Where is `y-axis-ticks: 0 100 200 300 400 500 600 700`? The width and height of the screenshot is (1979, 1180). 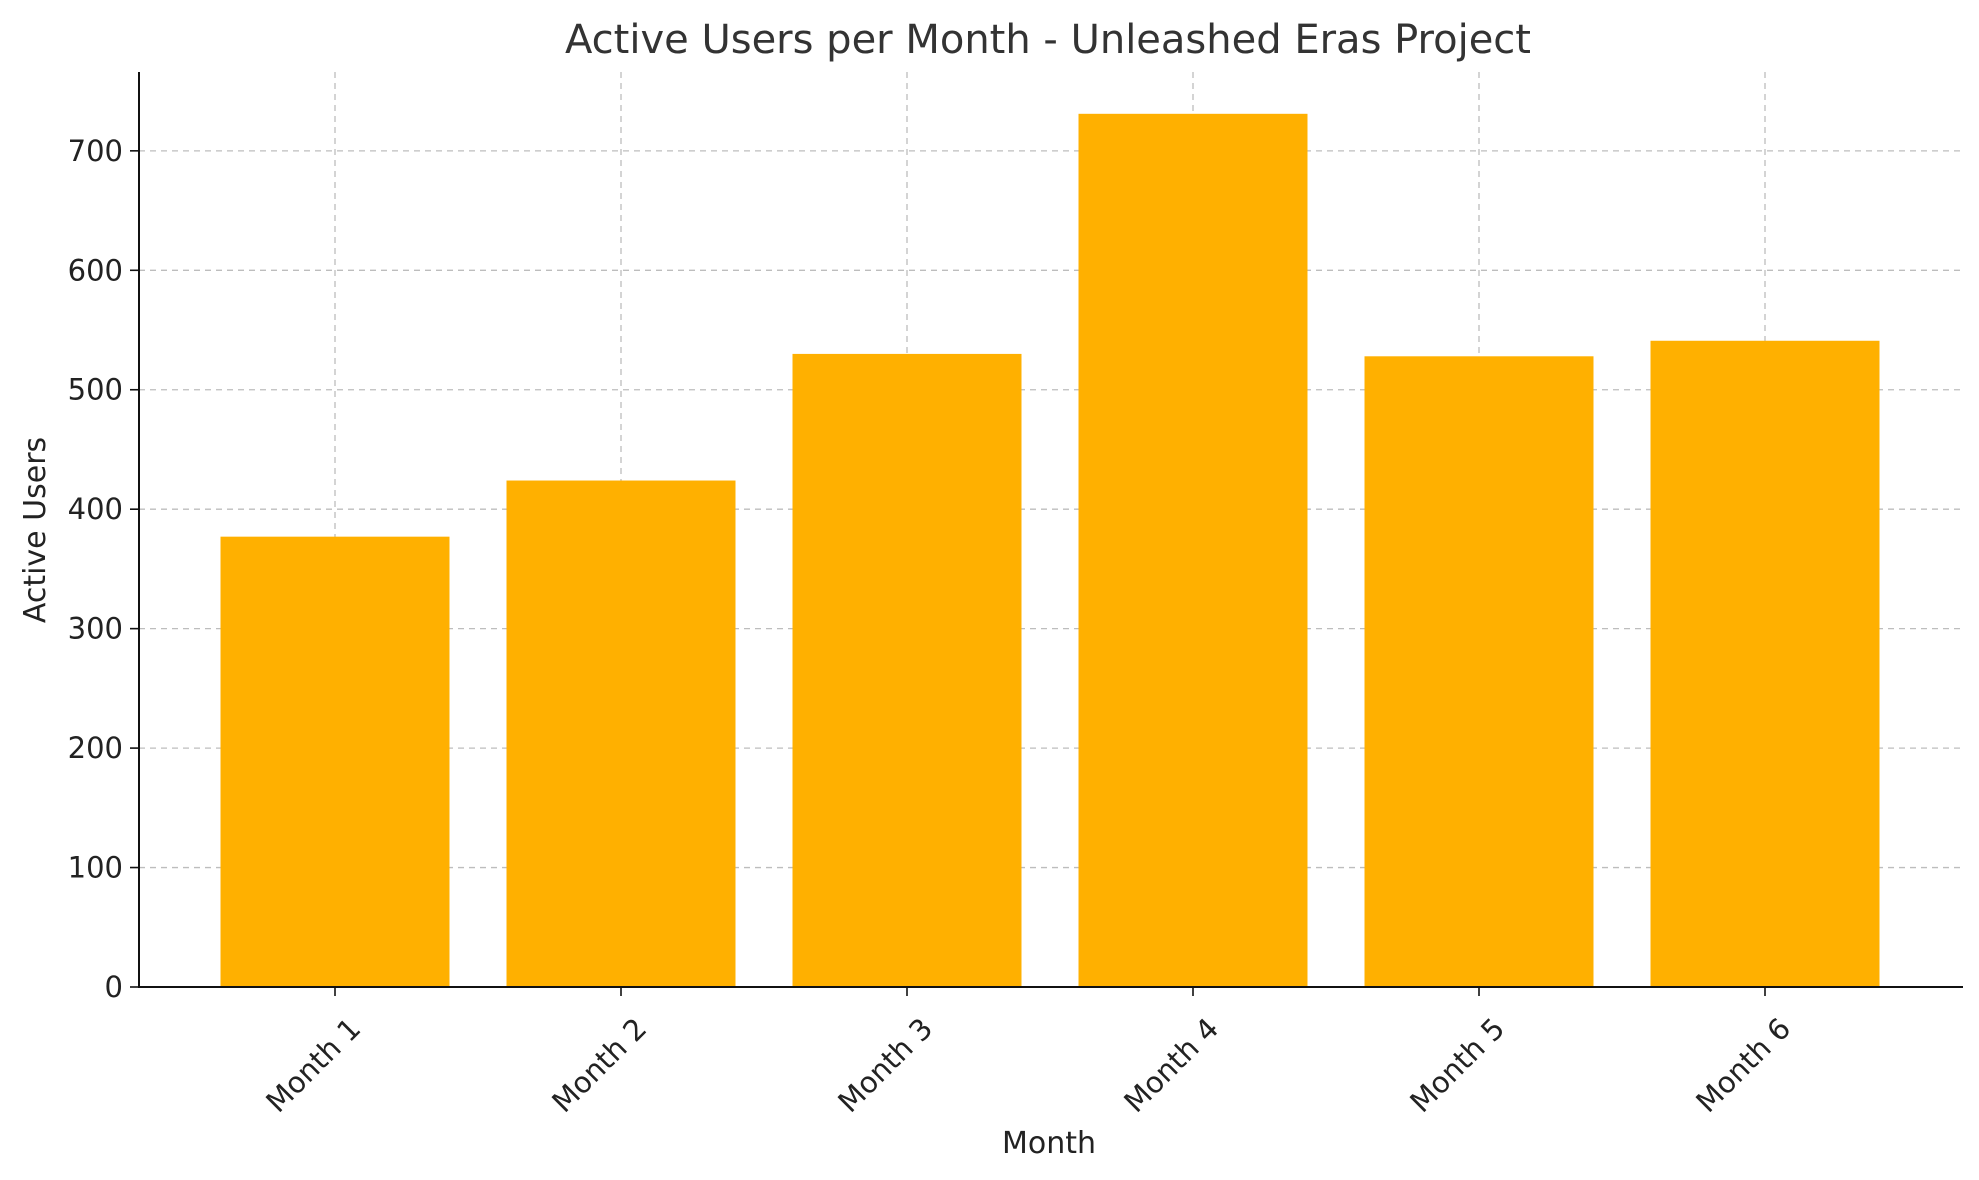 y-axis-ticks: 0 100 200 300 400 500 600 700 is located at coordinates (103, 569).